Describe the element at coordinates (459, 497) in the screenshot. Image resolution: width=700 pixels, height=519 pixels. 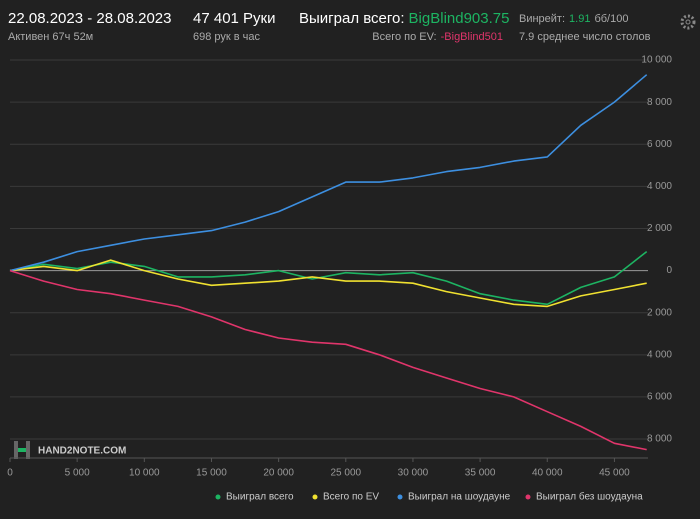
I see `legend-label: Выиграл на шоудауне` at that location.